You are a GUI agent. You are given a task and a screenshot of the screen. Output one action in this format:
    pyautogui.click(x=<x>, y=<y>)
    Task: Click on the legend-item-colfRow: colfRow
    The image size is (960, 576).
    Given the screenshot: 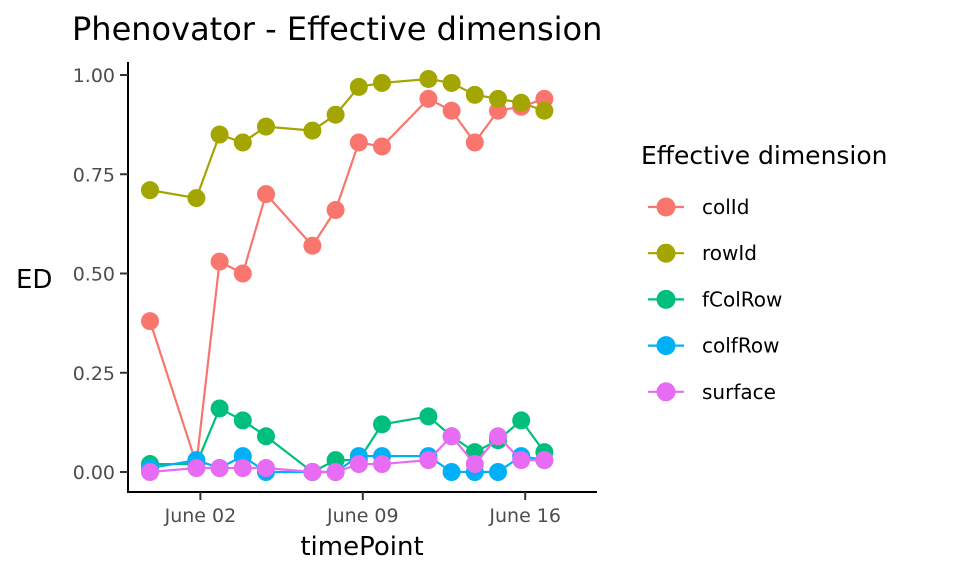 What is the action you would take?
    pyautogui.click(x=713, y=346)
    